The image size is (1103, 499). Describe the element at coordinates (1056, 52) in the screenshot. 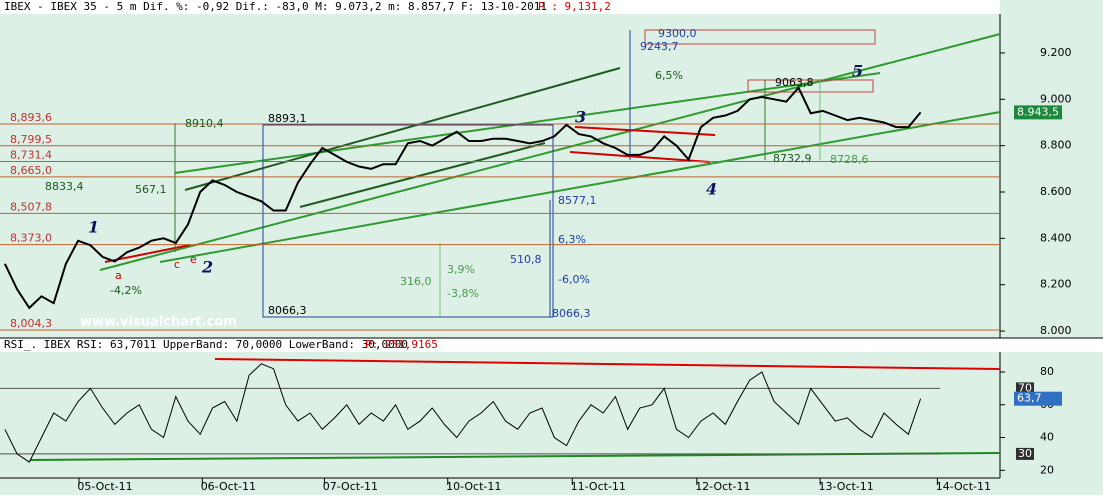

I see `y-tick-label: 9.200` at that location.